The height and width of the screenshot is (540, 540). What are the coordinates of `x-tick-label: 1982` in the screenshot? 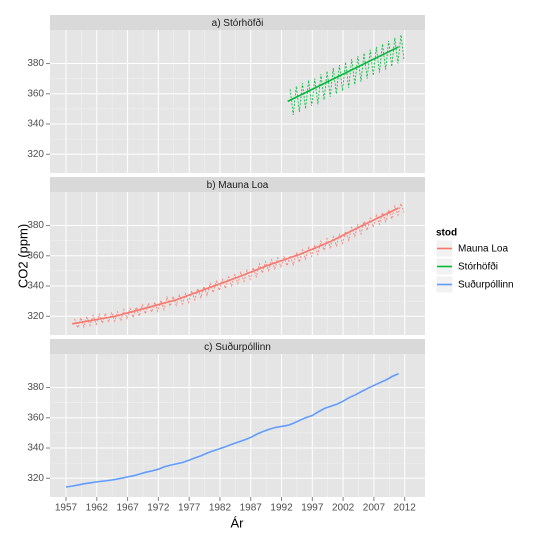 It's located at (220, 508).